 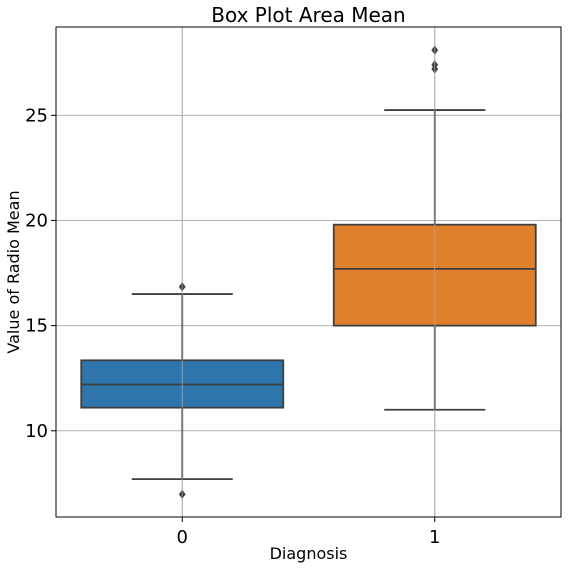 I want to click on x-tick-label: 0, so click(x=182, y=537).